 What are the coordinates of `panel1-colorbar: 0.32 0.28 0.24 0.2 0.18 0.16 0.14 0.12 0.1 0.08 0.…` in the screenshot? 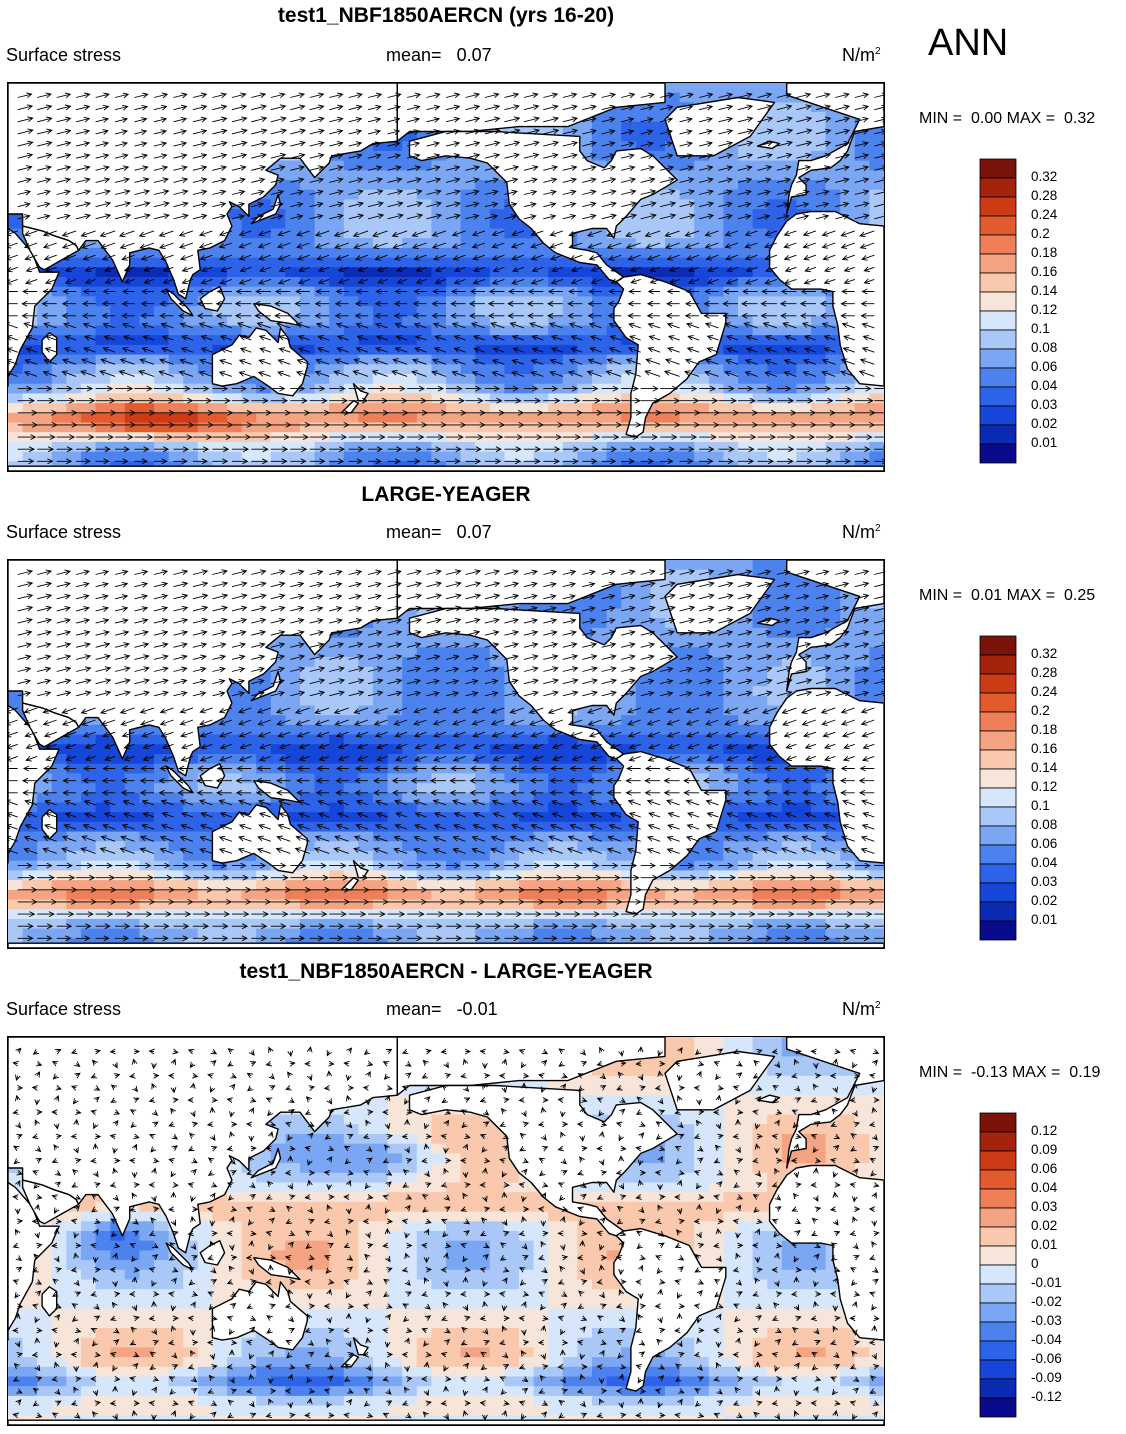 It's located at (1052, 311).